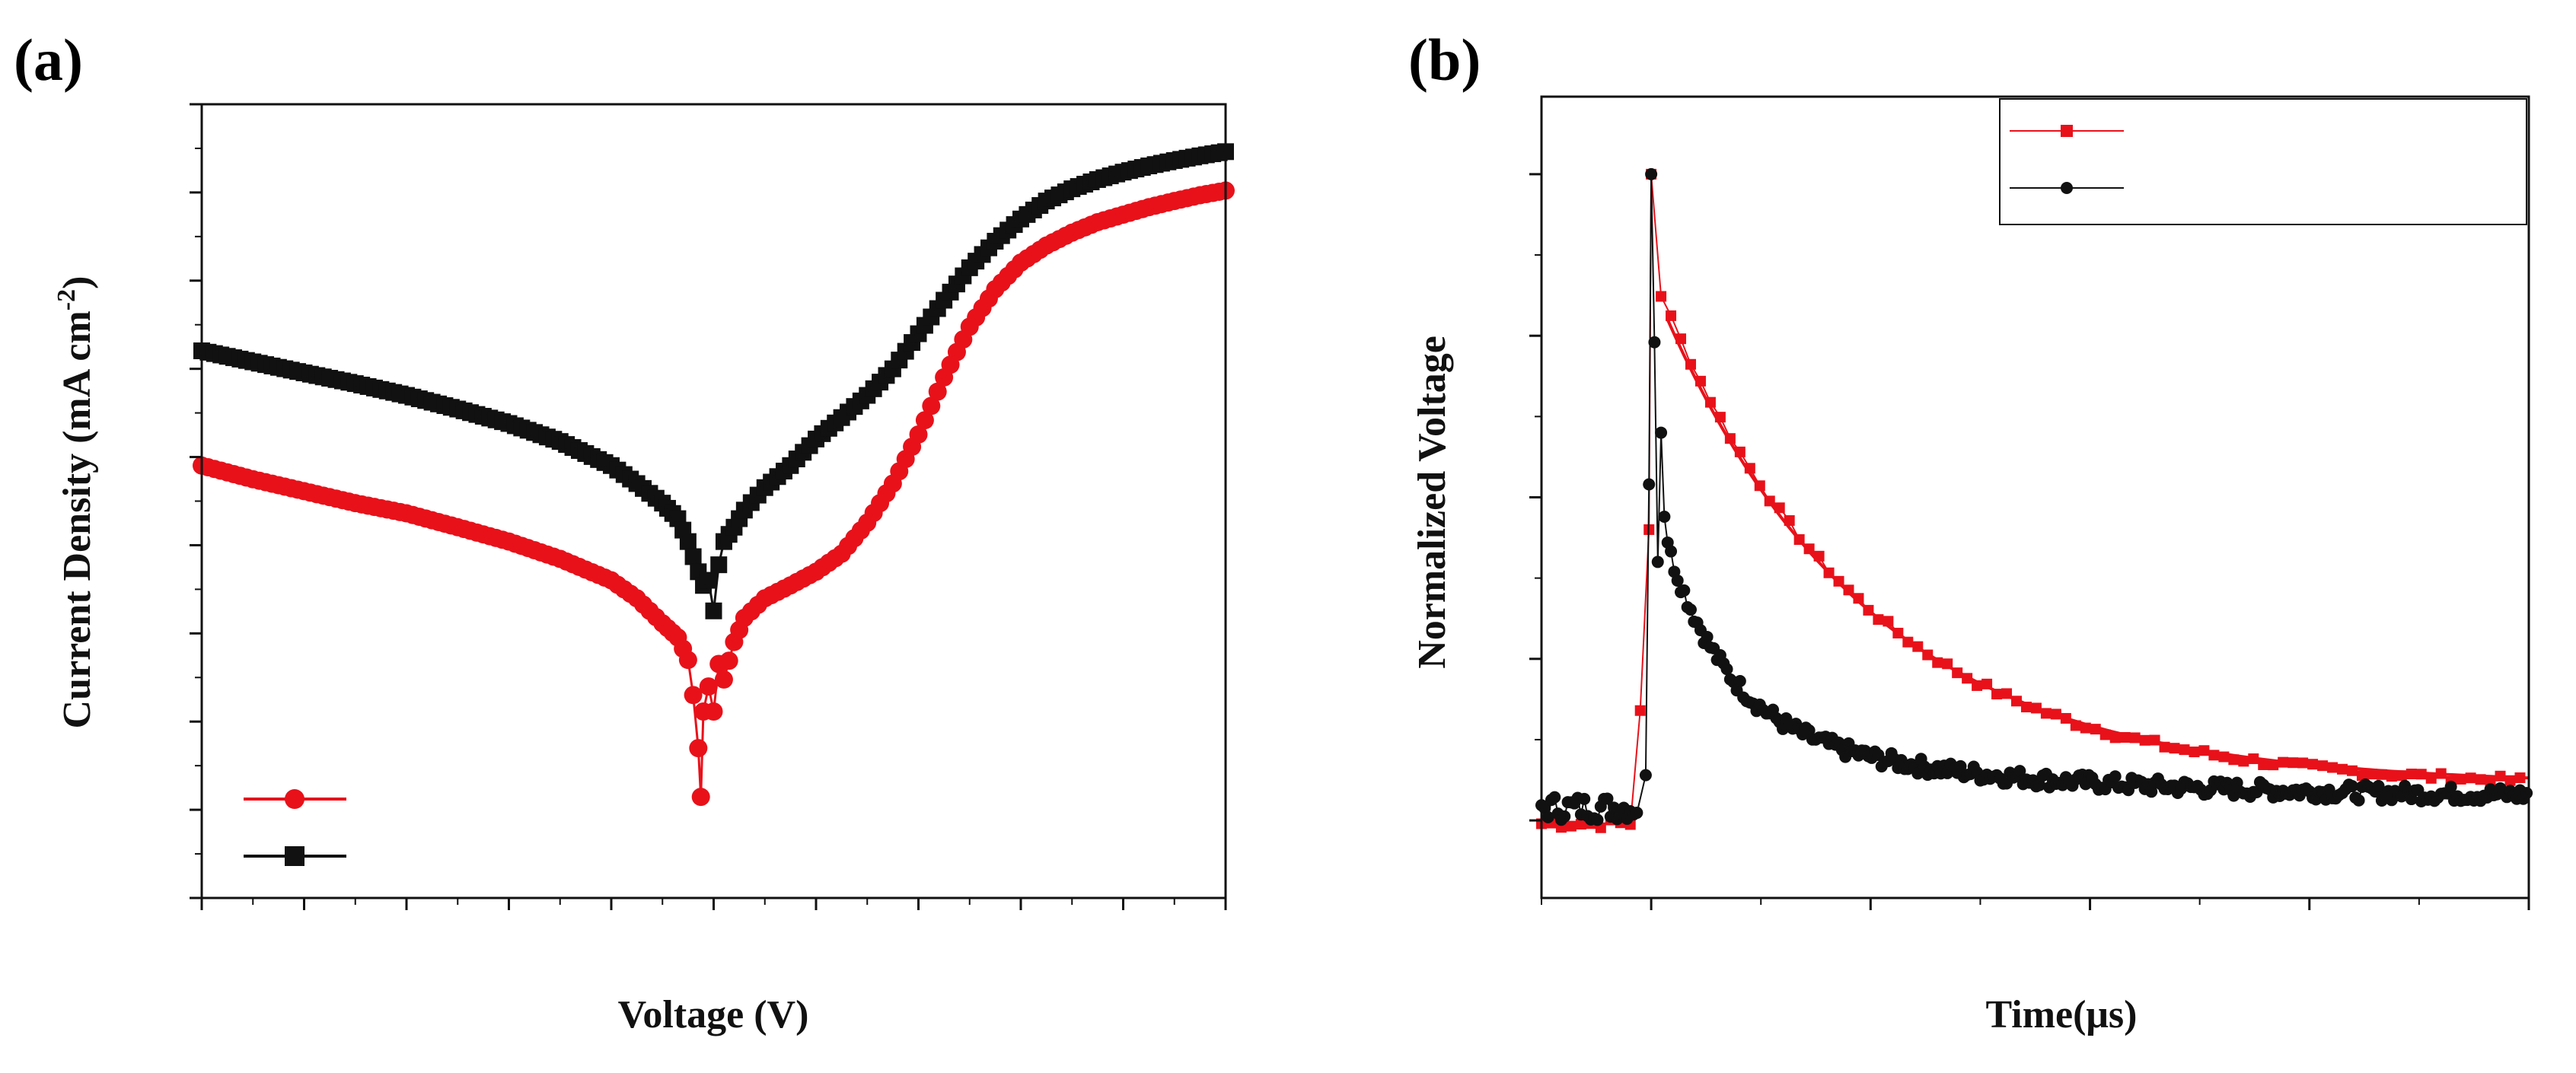  I want to click on x-axis-title: Time(μs), so click(2062, 1014).